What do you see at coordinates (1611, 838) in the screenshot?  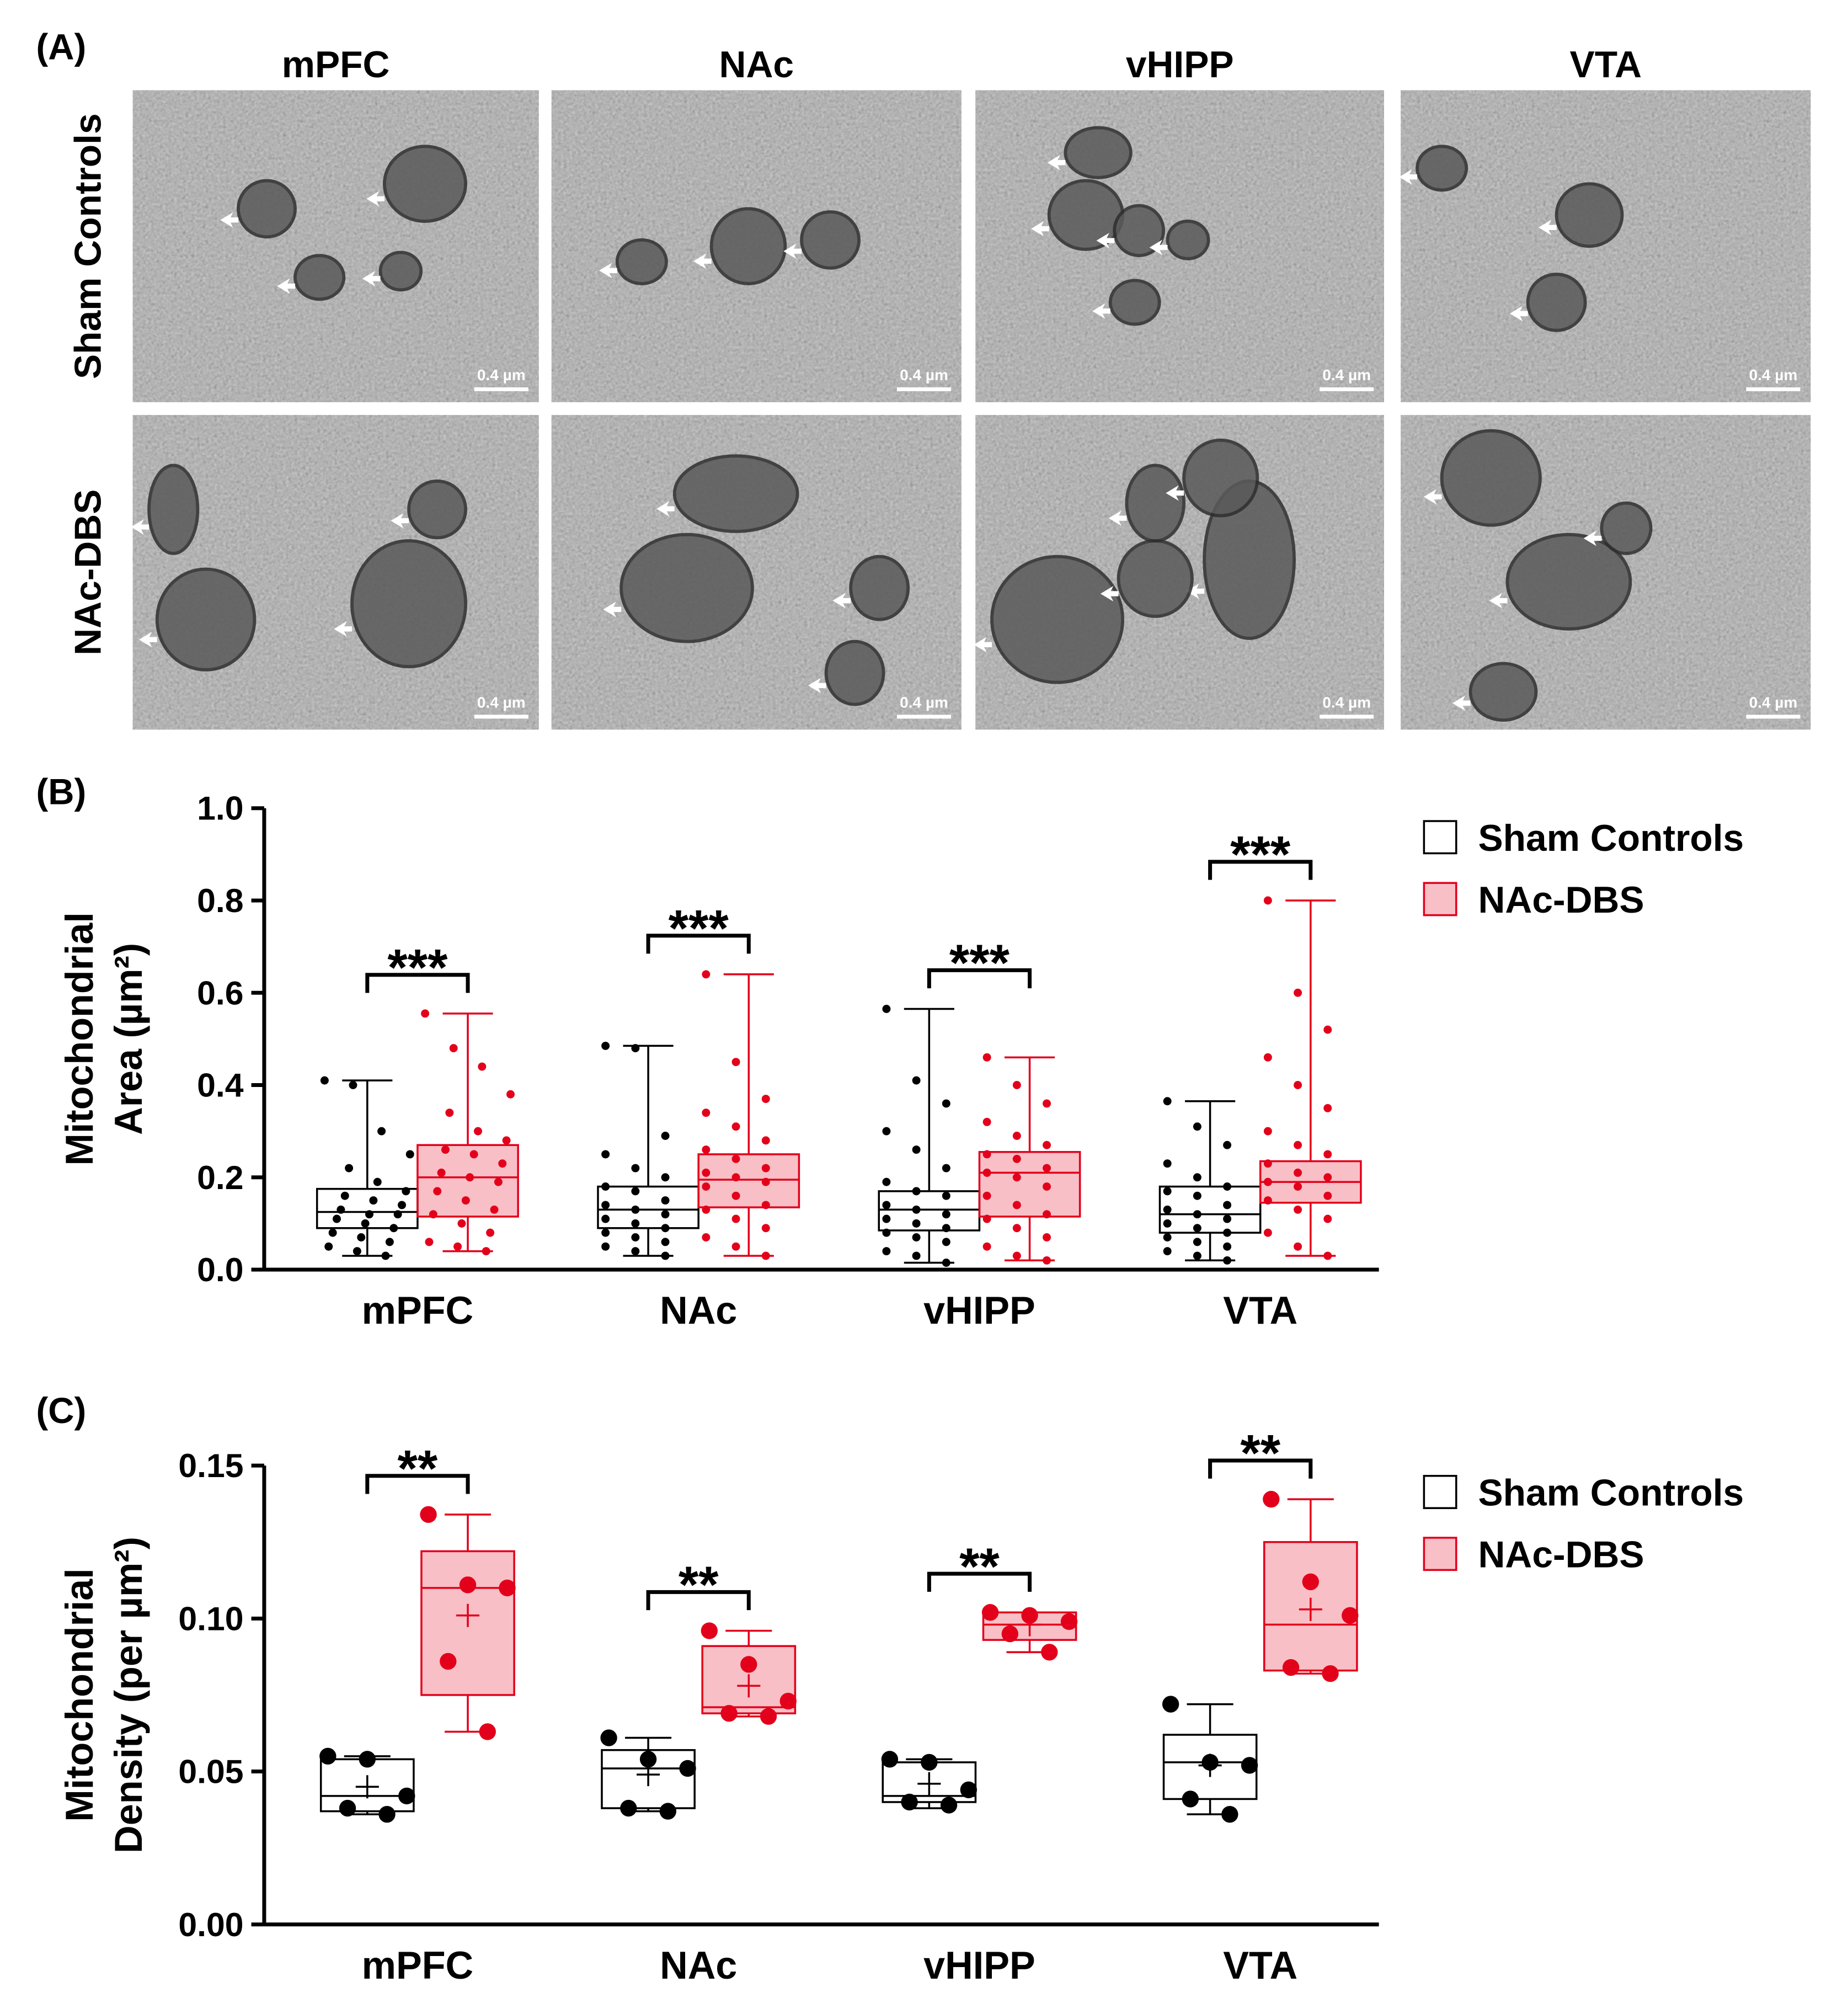 I see `legend-label: Sham Controls` at bounding box center [1611, 838].